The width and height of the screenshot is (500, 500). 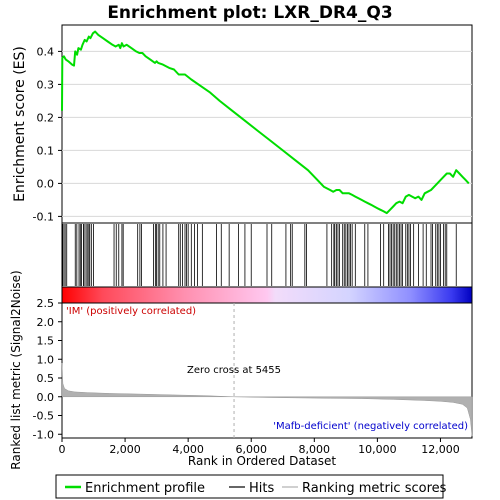 I want to click on ranked-metric-y-tick-label: 2.5, so click(x=46, y=303).